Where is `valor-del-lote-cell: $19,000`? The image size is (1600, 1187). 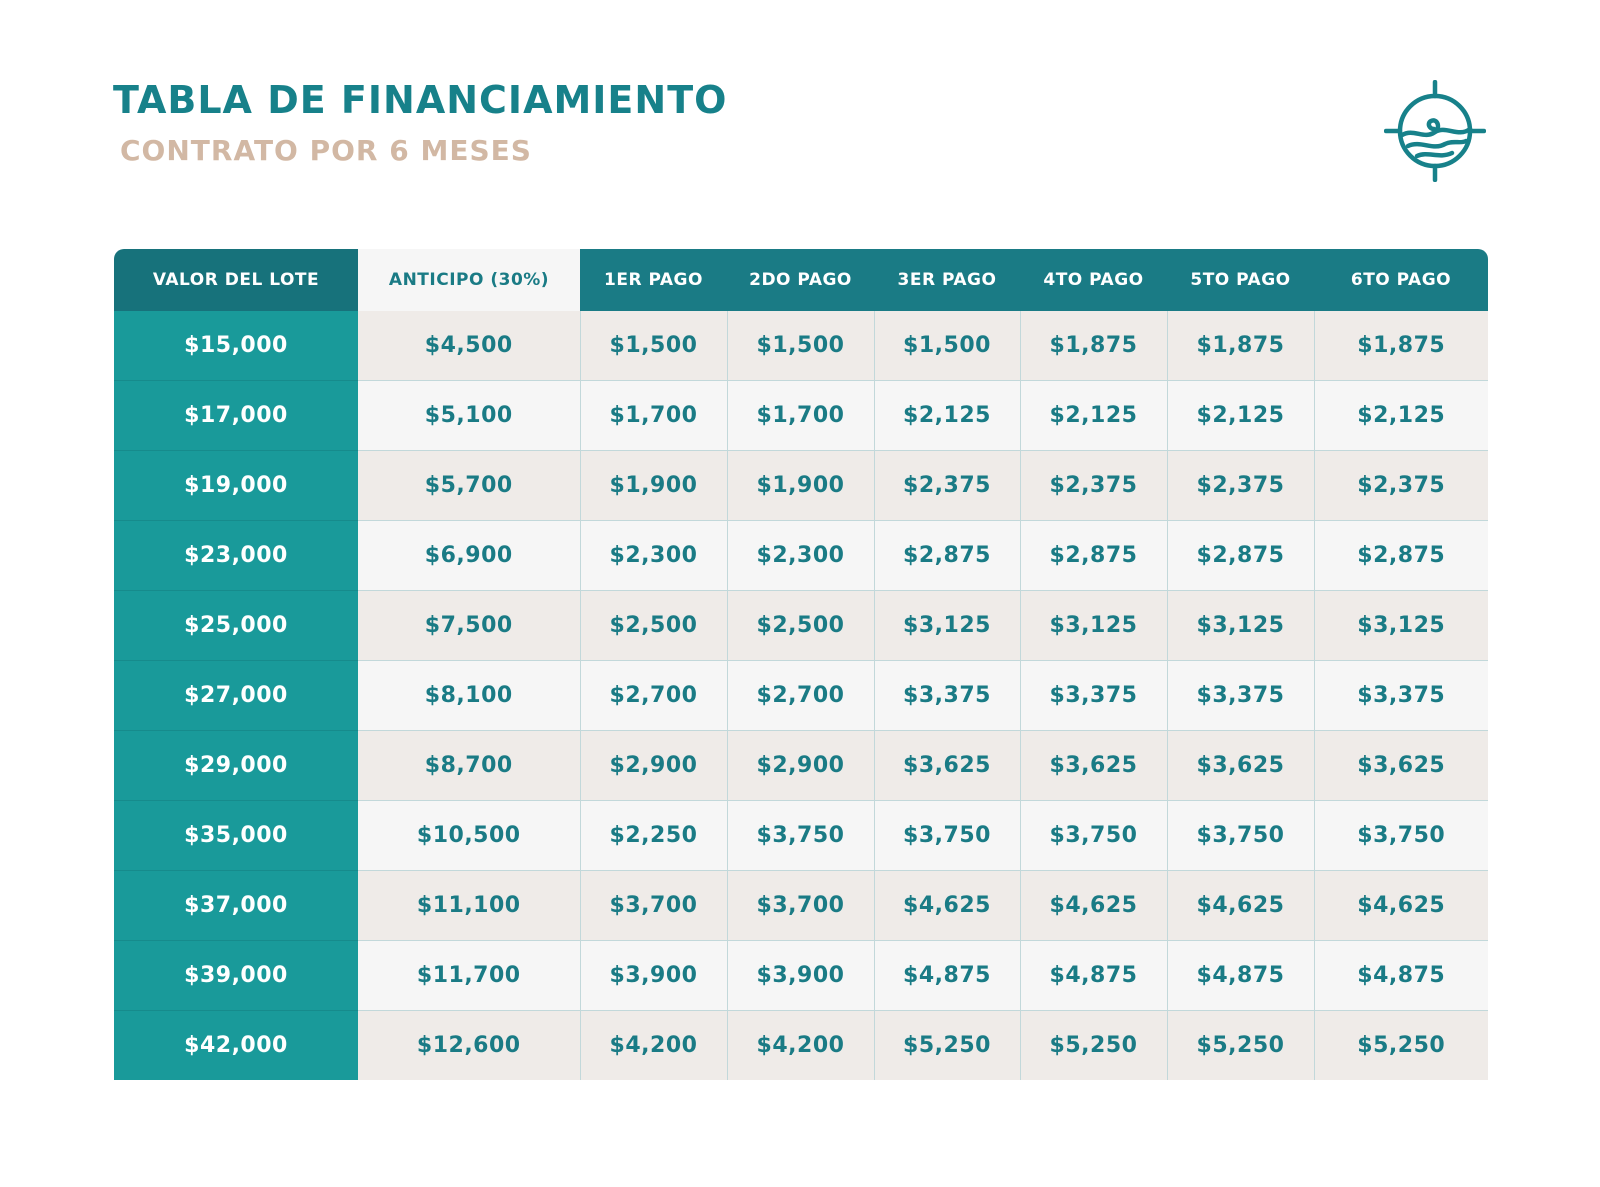 valor-del-lote-cell: $19,000 is located at coordinates (236, 485).